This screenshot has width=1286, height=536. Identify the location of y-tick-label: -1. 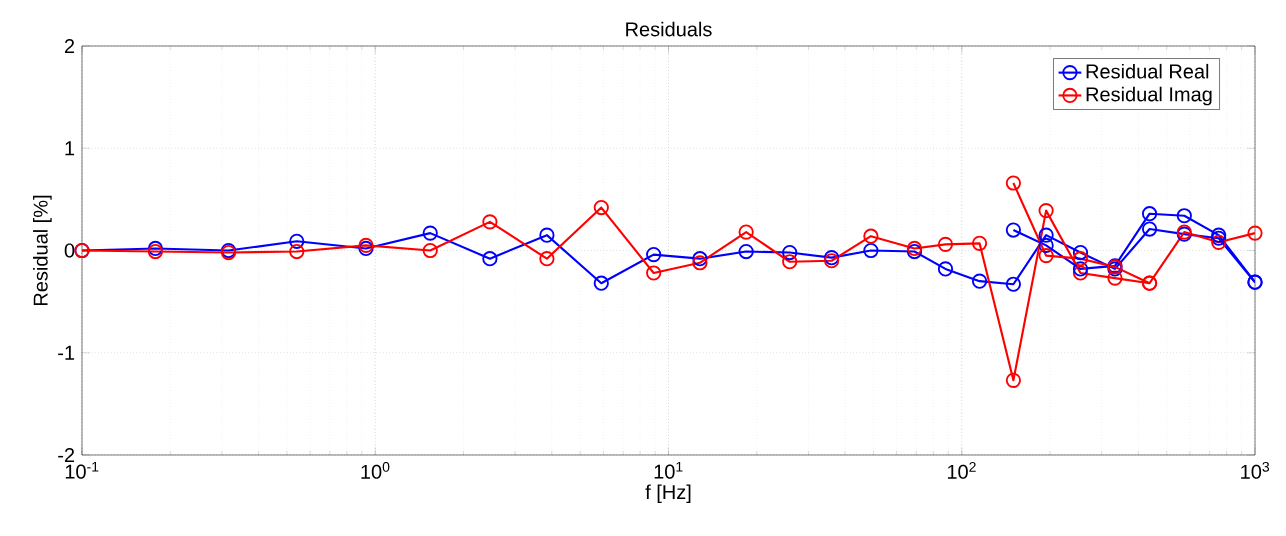
(66, 352).